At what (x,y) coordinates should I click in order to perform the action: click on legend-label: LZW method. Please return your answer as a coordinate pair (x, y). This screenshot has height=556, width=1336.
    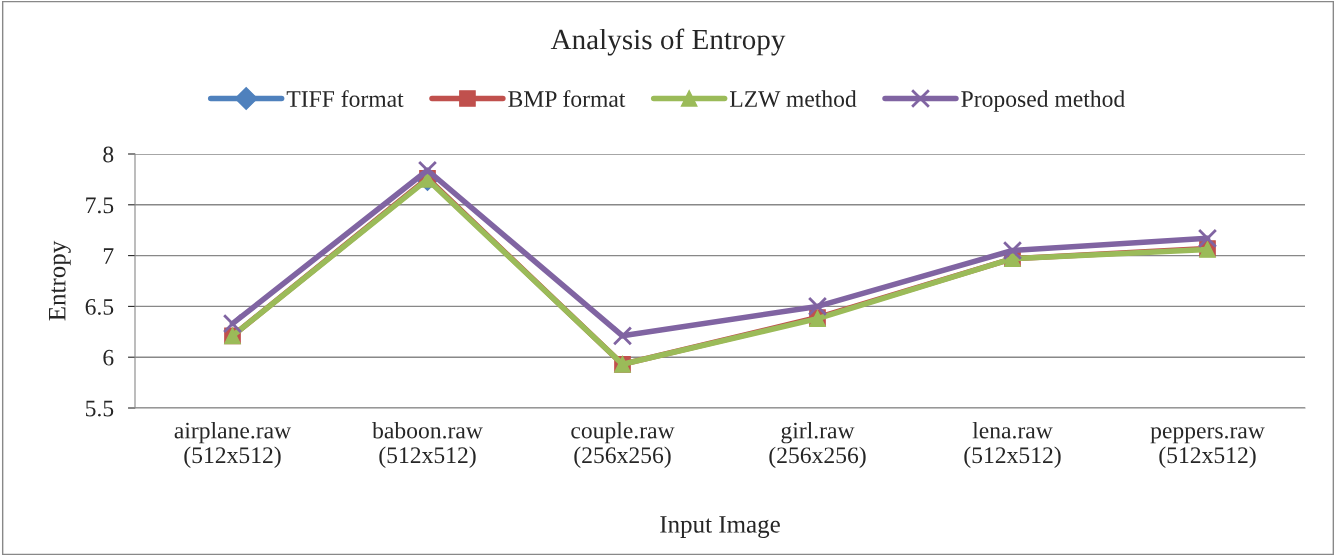
    Looking at the image, I should click on (793, 99).